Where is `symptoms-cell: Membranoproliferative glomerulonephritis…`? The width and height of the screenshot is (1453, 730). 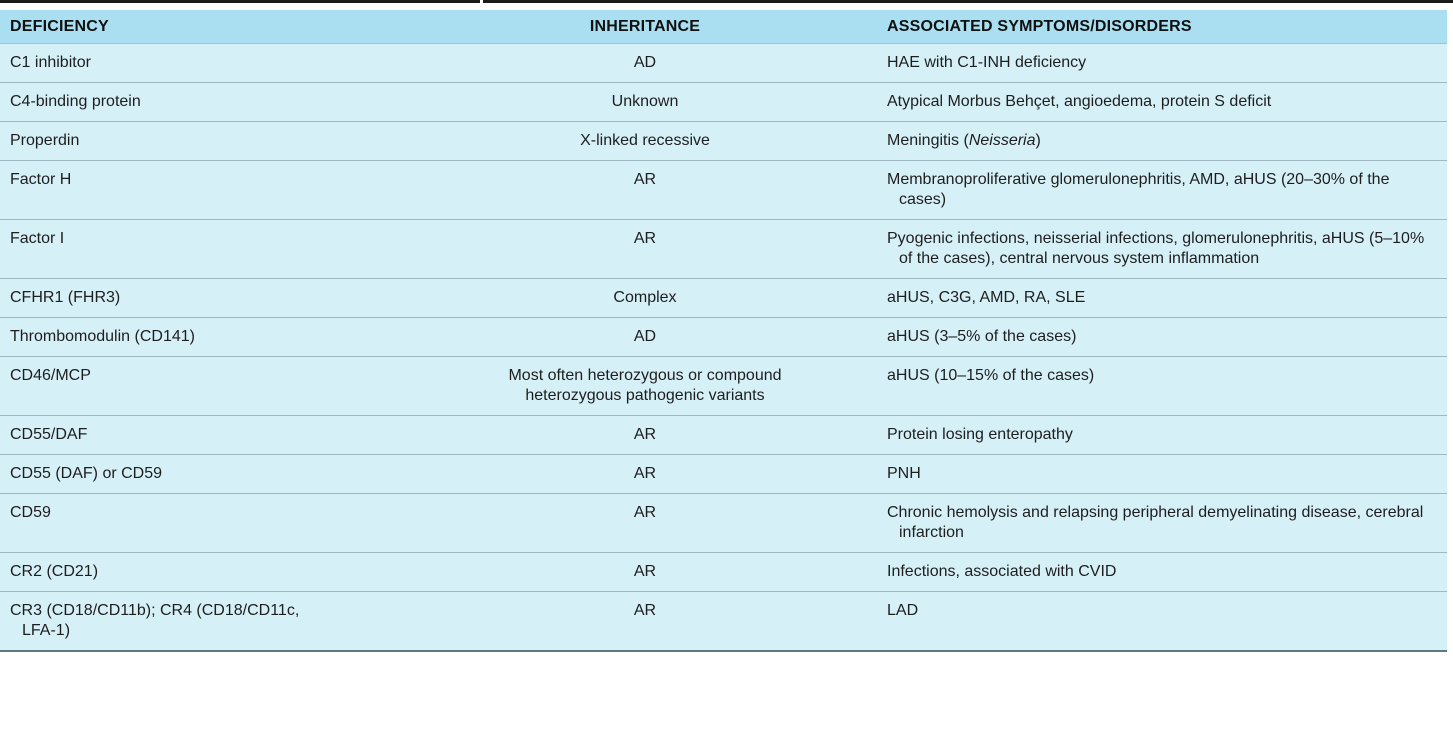 symptoms-cell: Membranoproliferative glomerulonephritis… is located at coordinates (1158, 190).